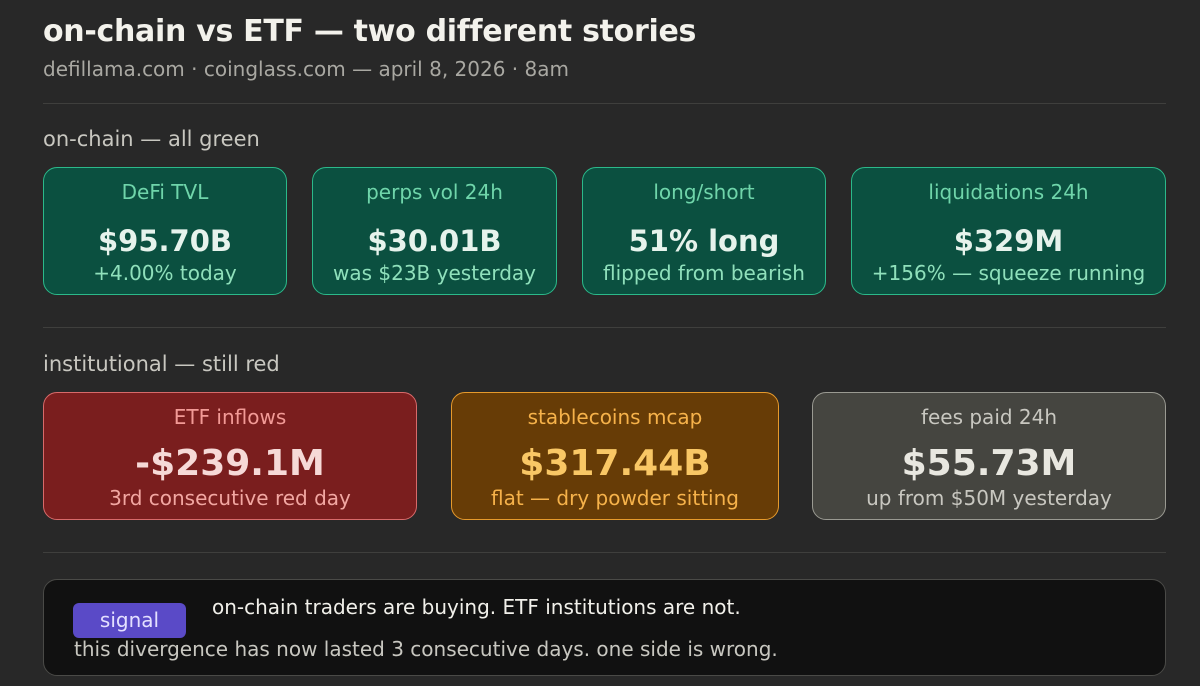 The width and height of the screenshot is (1200, 686). What do you see at coordinates (165, 273) in the screenshot?
I see `metric-subtext: +4.00% today` at bounding box center [165, 273].